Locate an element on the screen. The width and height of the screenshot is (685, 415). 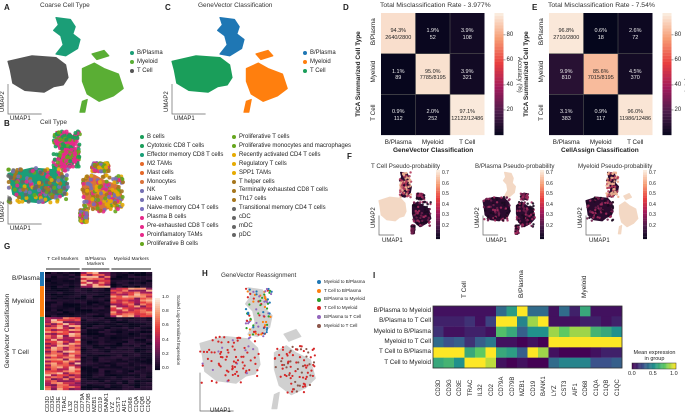
legend-label: B/Plasma is located at coordinates (323, 53).